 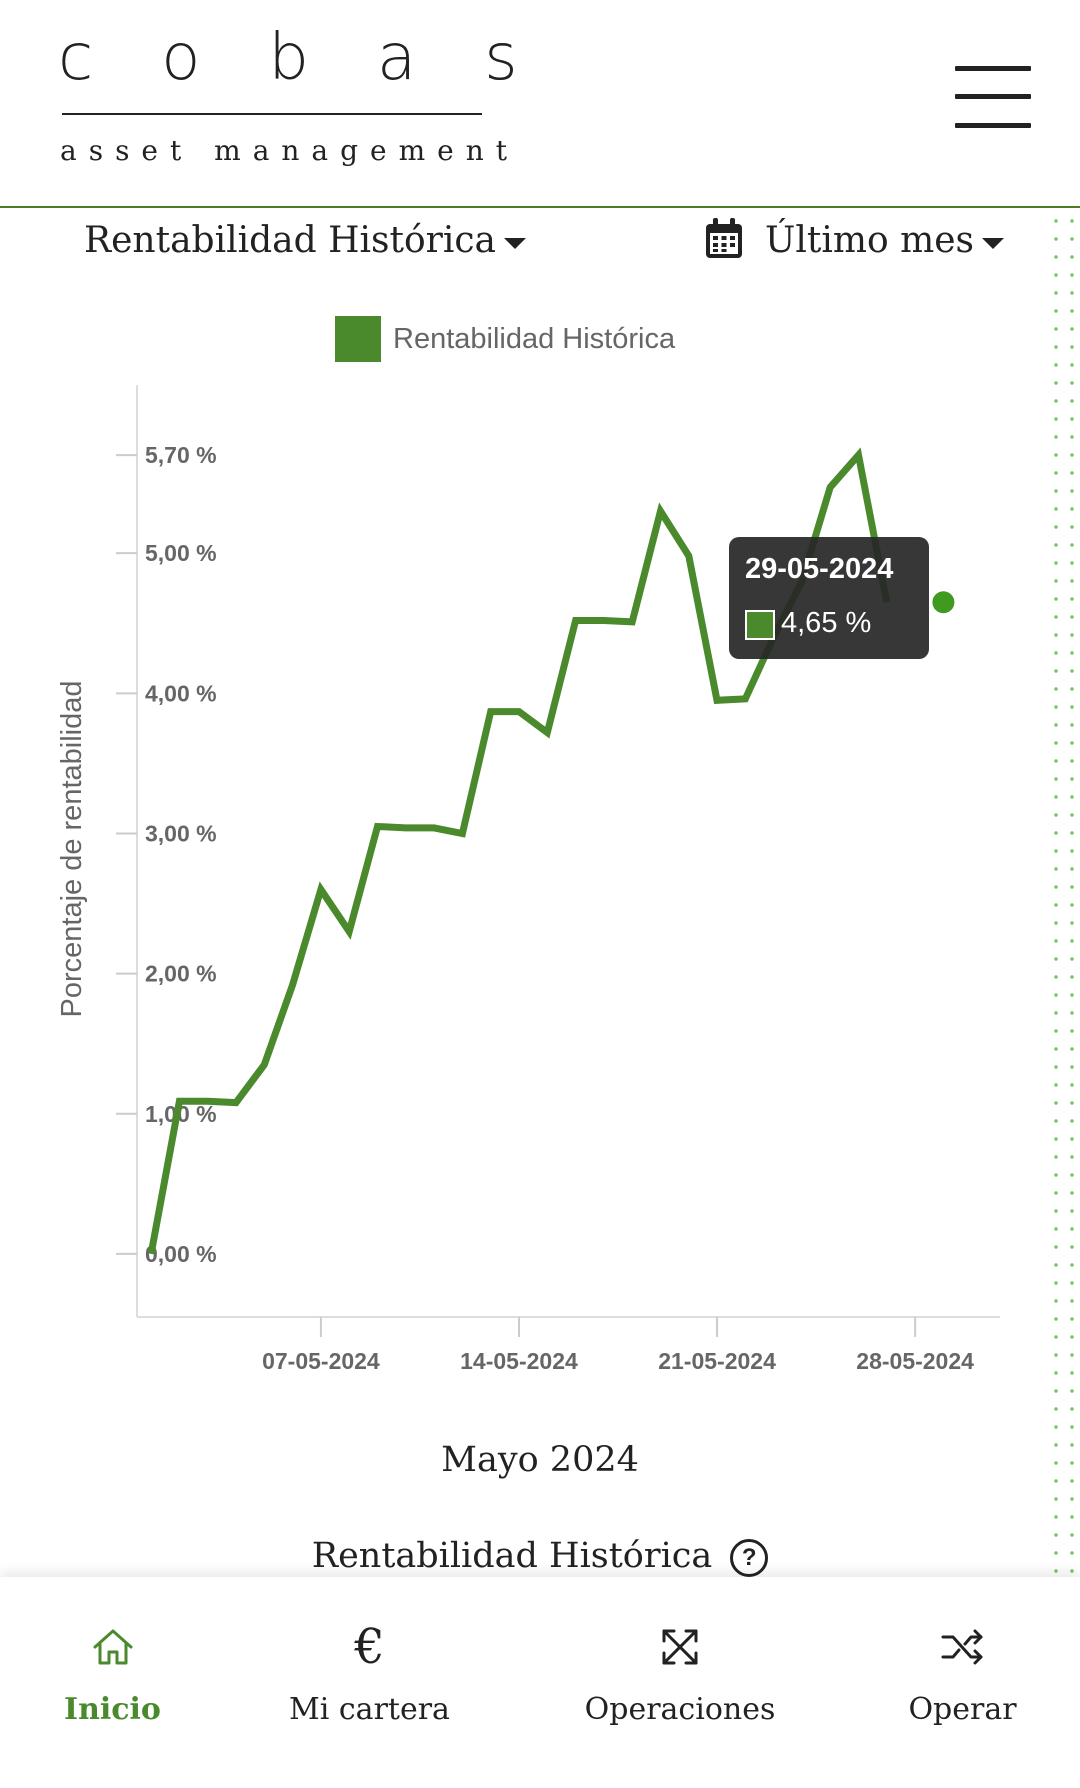 I want to click on x-tick-label: 14-05-2024, so click(x=519, y=1361).